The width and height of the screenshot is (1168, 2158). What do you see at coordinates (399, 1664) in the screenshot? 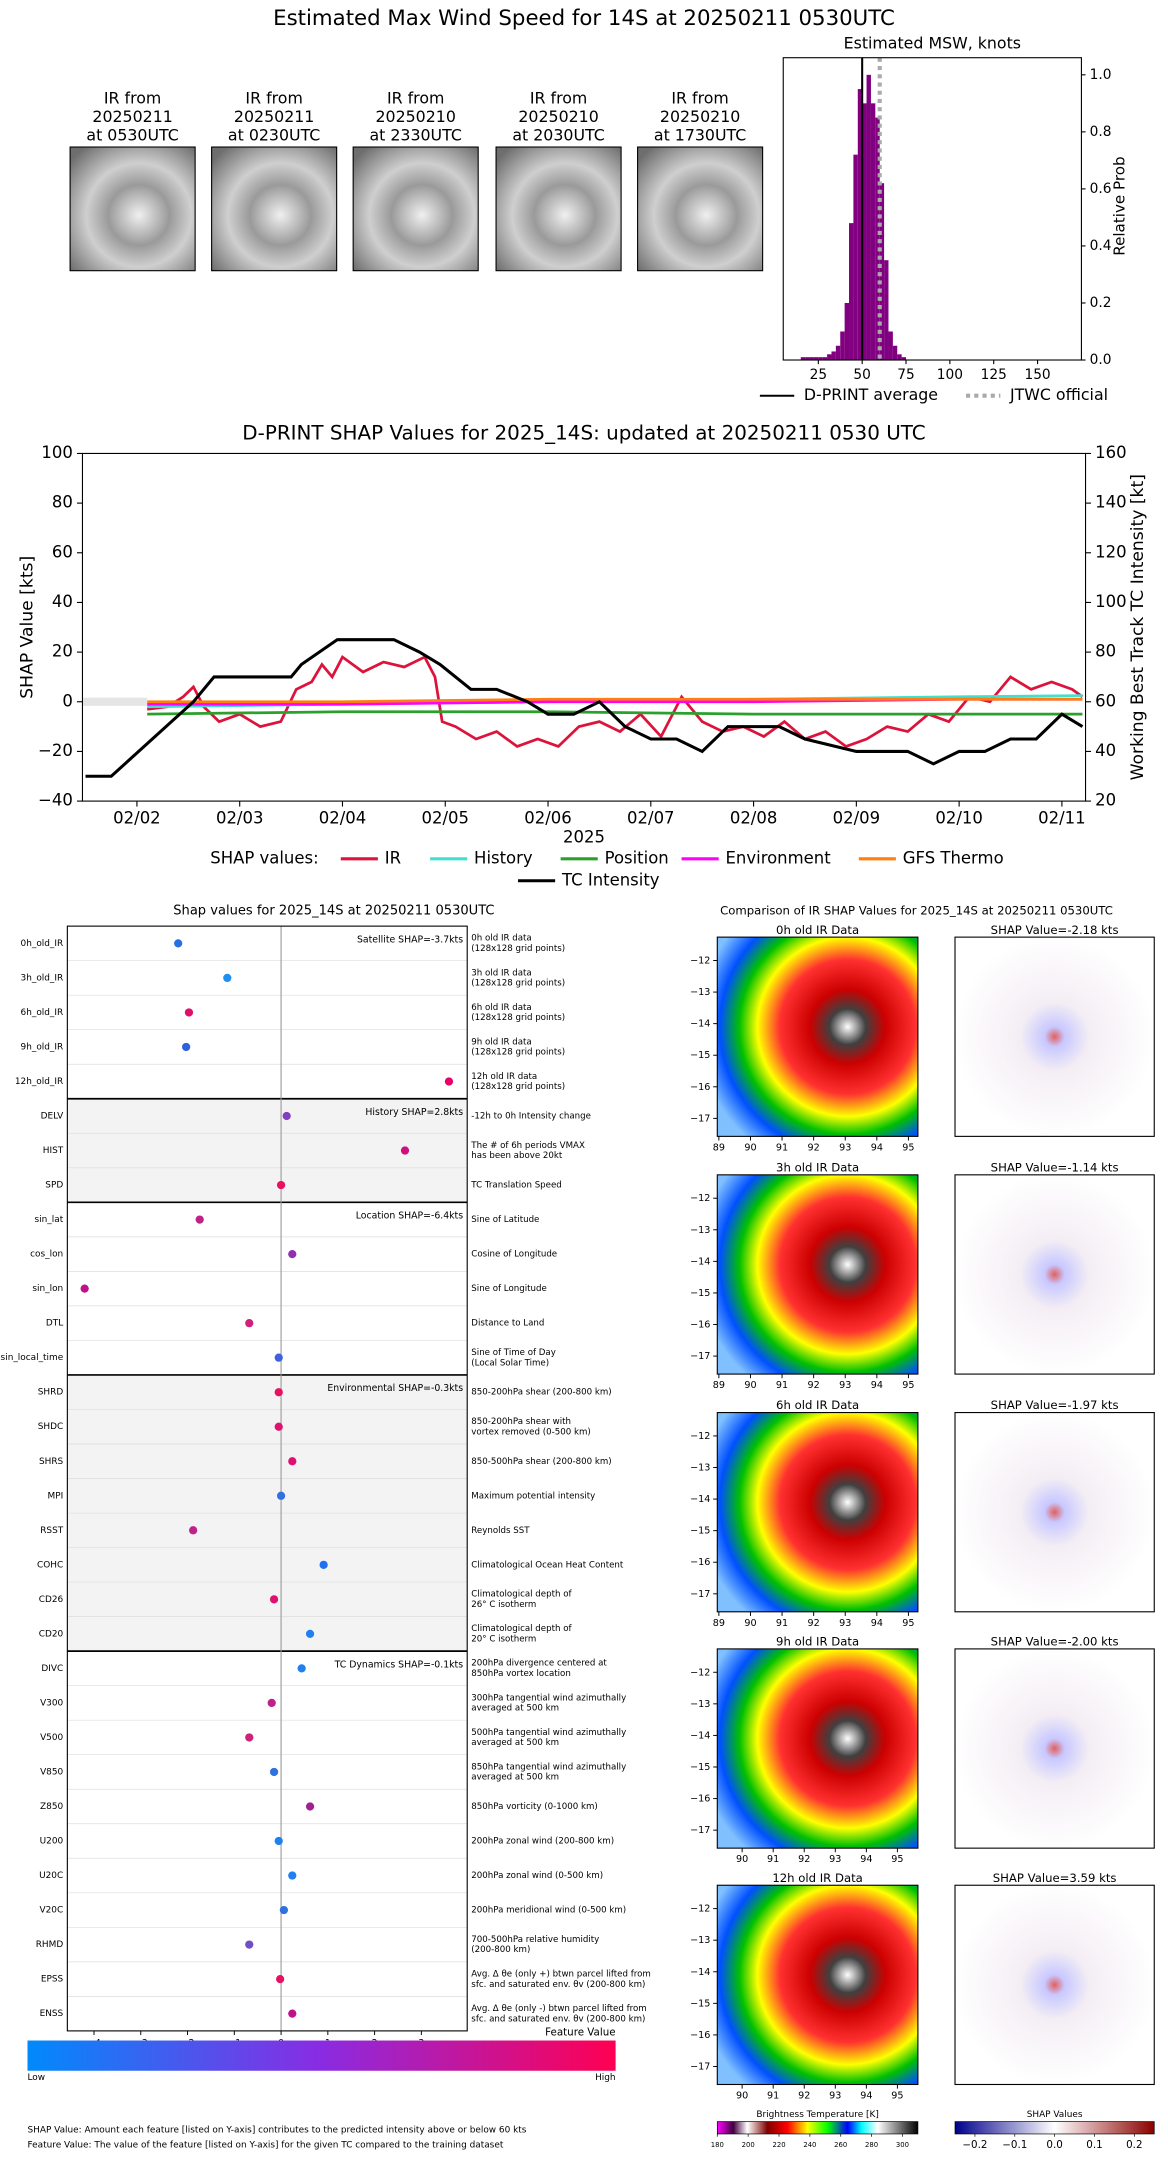
I see `group-label: TC Dynamics SHAP=-0.1kts` at bounding box center [399, 1664].